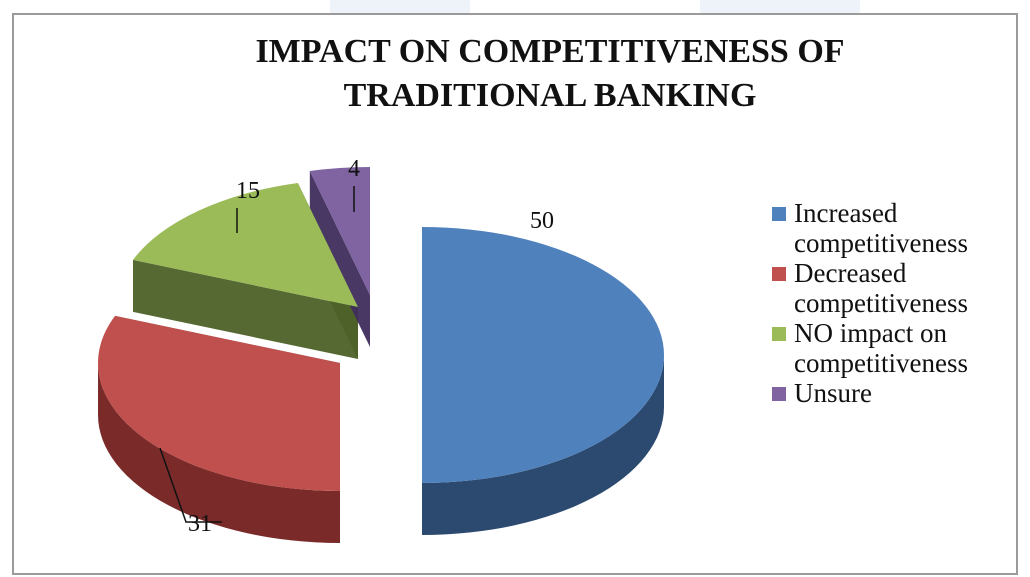 This screenshot has width=1030, height=577. I want to click on legend-item-increased-label-line: Increased, so click(846, 213).